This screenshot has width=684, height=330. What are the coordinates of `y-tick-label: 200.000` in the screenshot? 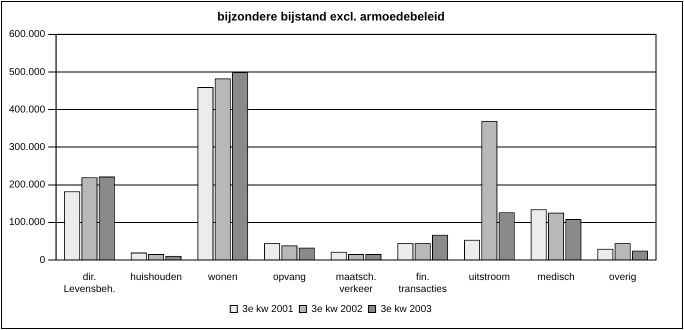 It's located at (27, 185).